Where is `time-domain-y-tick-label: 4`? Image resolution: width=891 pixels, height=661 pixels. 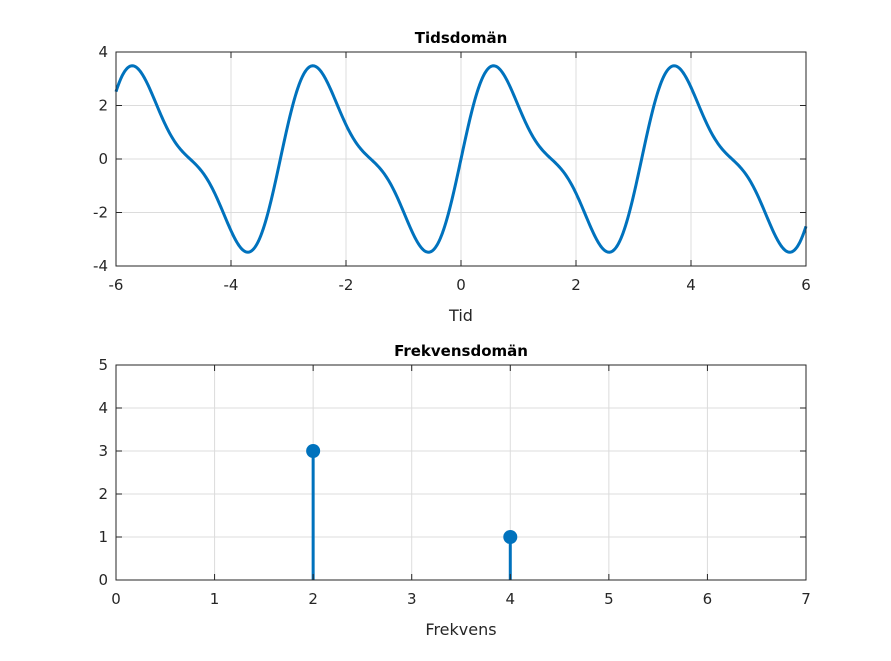
time-domain-y-tick-label: 4 is located at coordinates (103, 52).